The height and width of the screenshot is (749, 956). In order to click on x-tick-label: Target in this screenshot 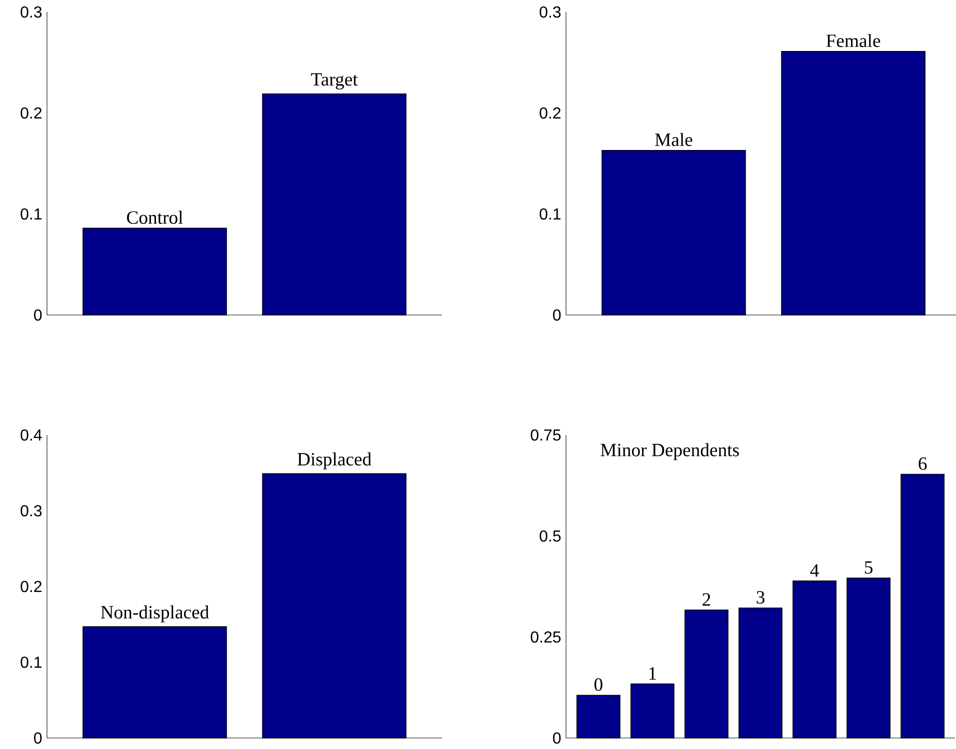, I will do `click(334, 81)`.